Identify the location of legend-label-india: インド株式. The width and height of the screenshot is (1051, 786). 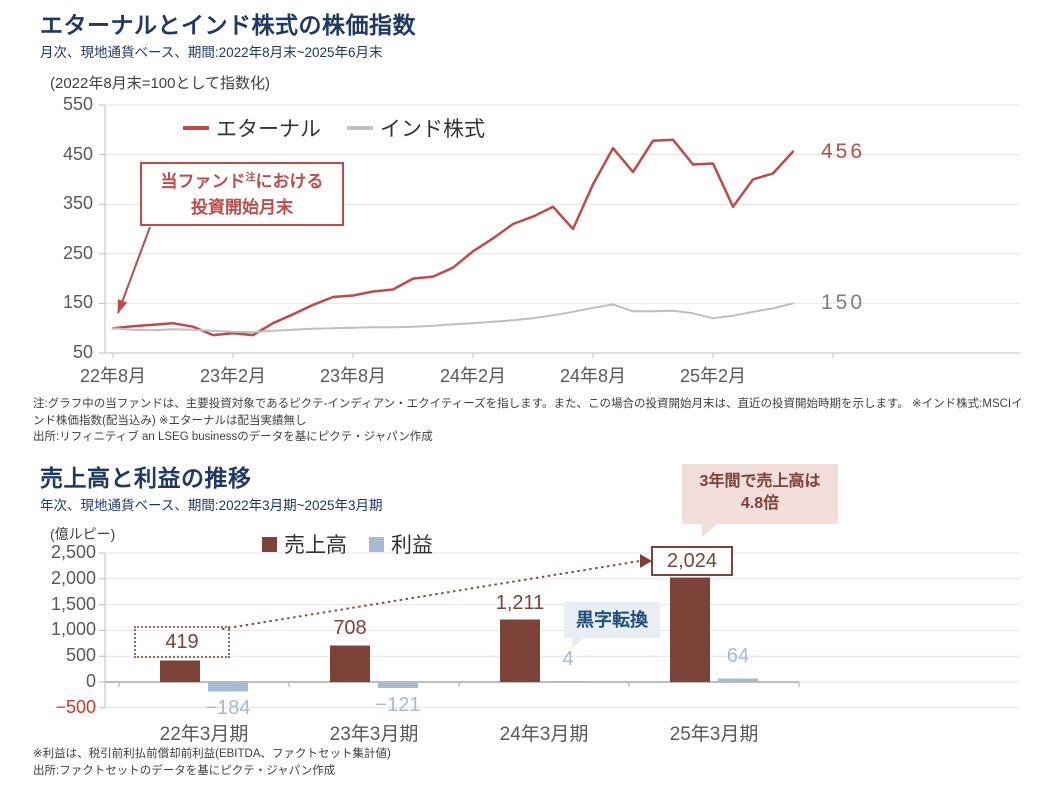
(432, 129).